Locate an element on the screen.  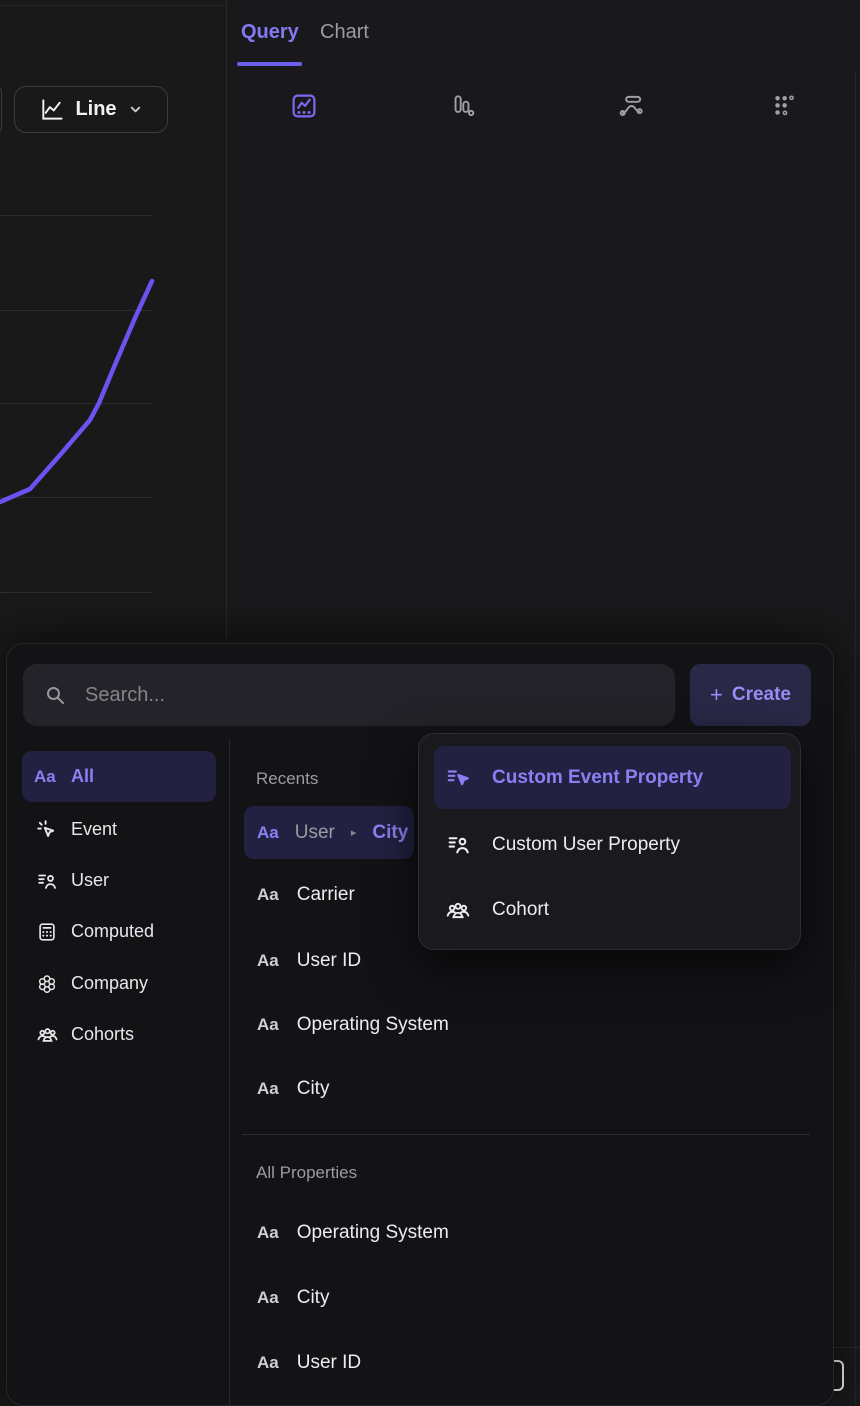
recent-property-row: Aa Operating System is located at coordinates (346, 1025).